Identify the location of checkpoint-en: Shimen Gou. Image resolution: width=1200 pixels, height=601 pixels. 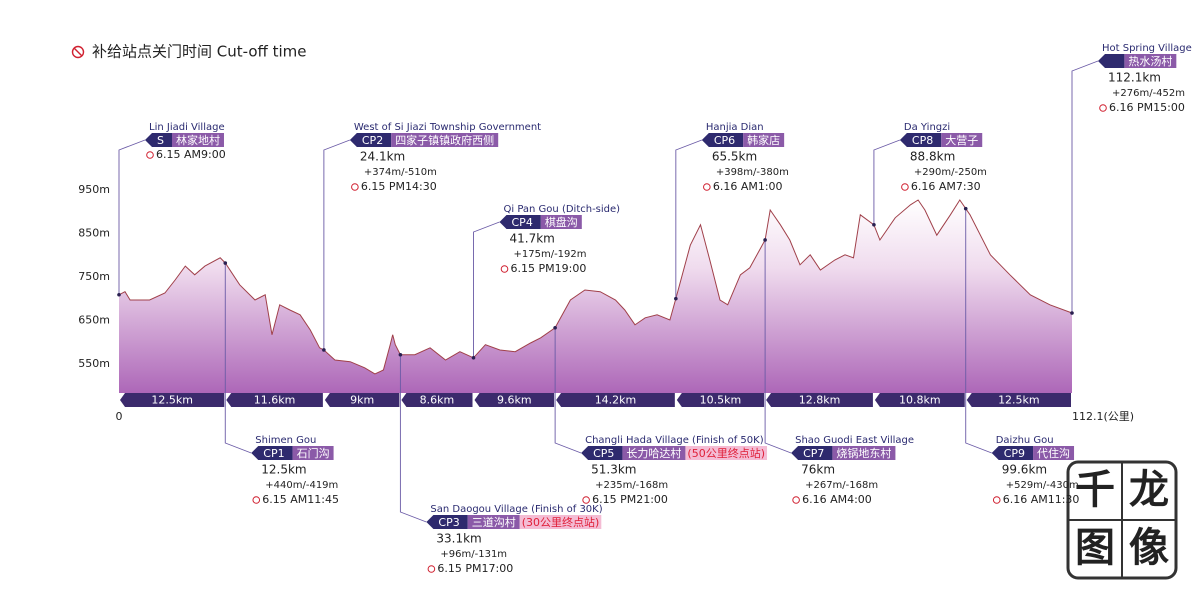
(285, 440).